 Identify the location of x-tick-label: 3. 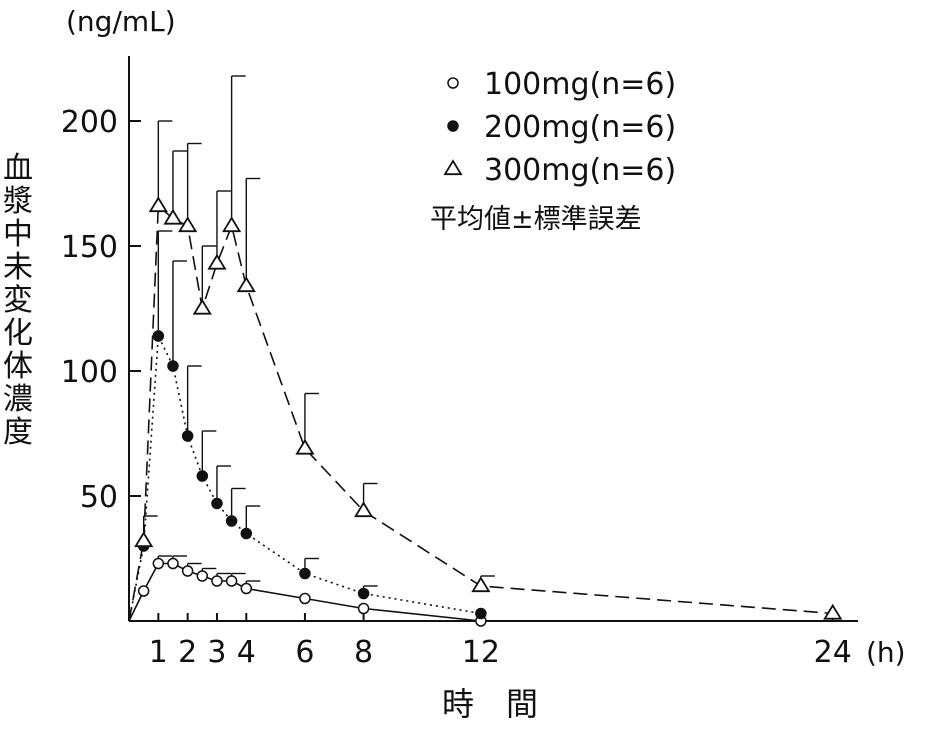
(216, 652).